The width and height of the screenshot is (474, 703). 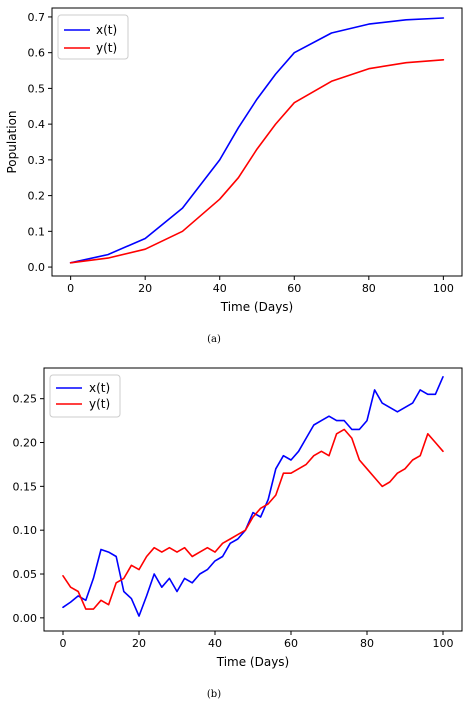 I want to click on chart-a-x-ticks: 0 20 40 60 80 100, so click(x=260, y=285).